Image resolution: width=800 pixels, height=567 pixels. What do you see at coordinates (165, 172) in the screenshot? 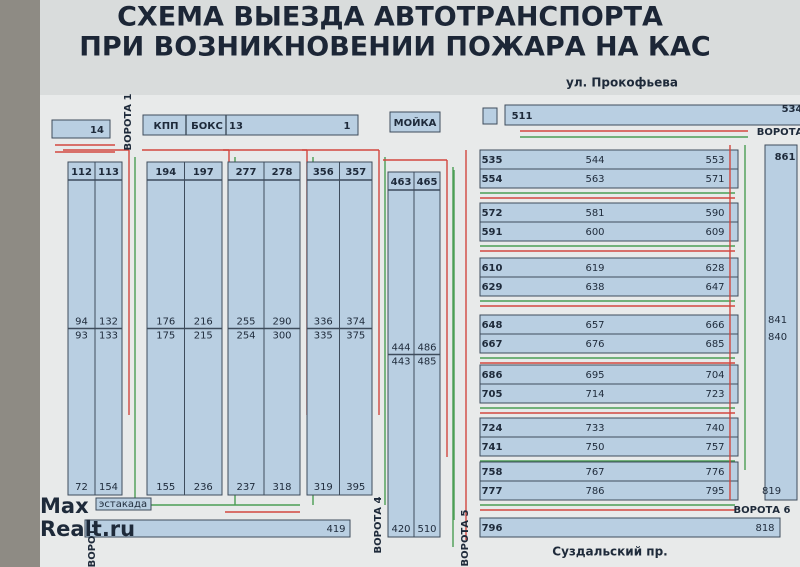
I see `label: 194` at bounding box center [165, 172].